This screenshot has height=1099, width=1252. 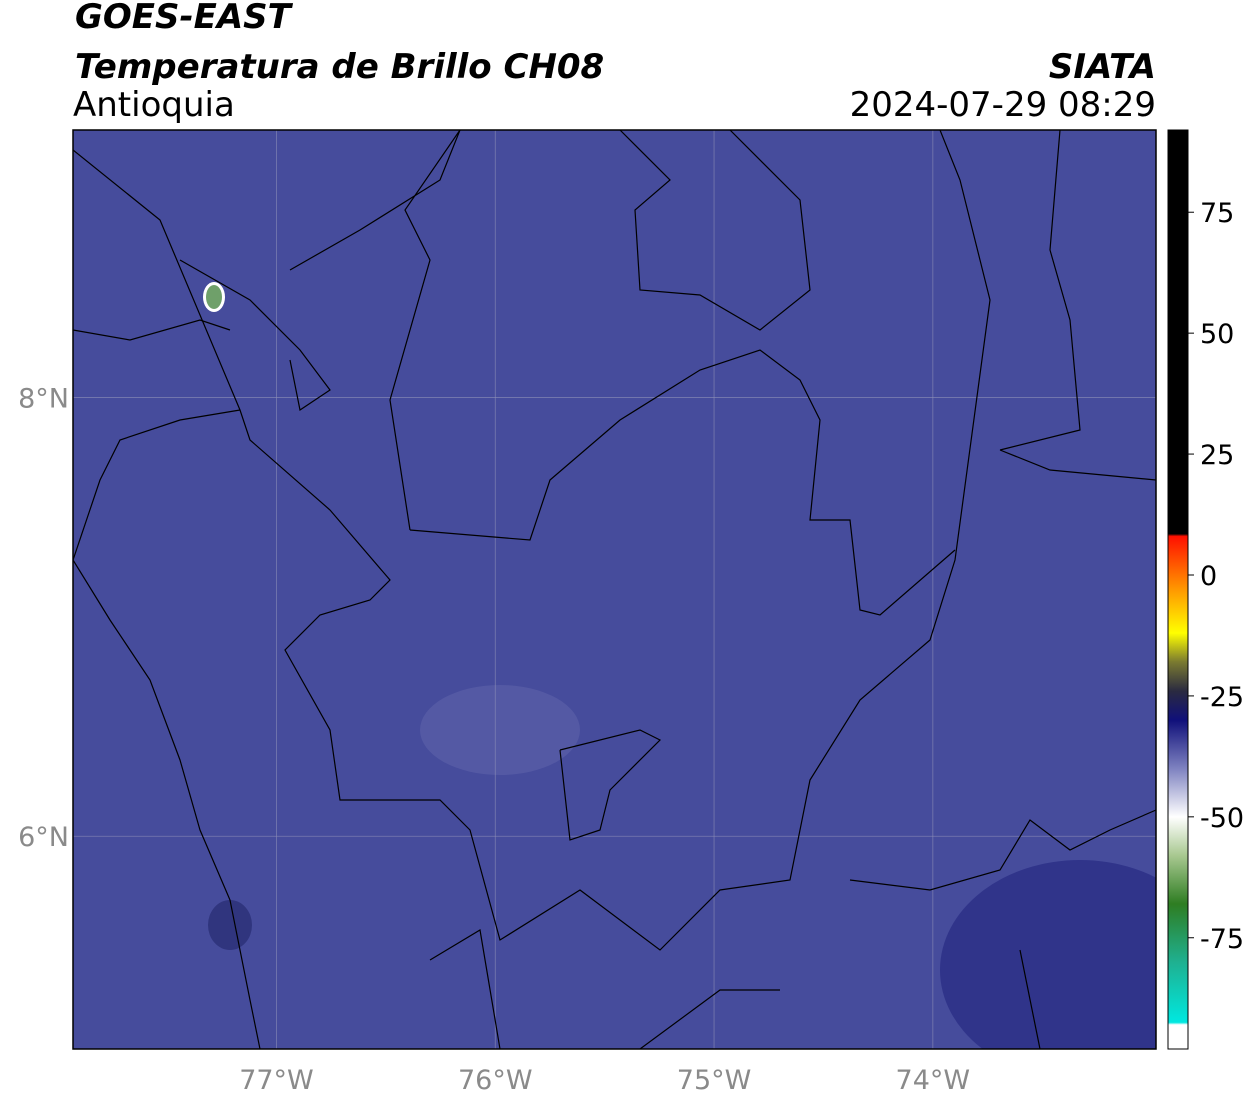 What do you see at coordinates (202, 410) in the screenshot?
I see `coastline` at bounding box center [202, 410].